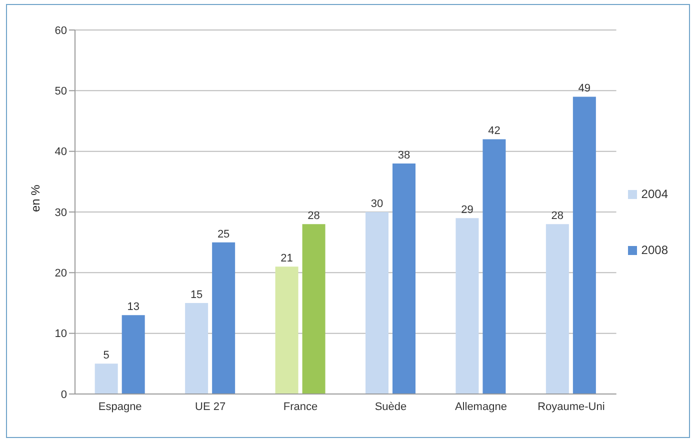  I want to click on y-tick-label: 50, so click(60, 92).